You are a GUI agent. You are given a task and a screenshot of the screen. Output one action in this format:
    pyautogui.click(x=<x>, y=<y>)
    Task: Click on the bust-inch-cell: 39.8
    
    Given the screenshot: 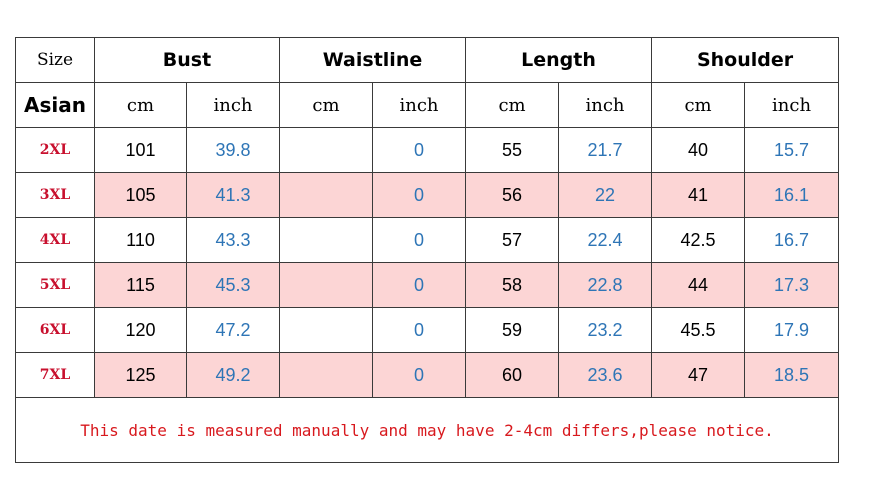 What is the action you would take?
    pyautogui.click(x=233, y=150)
    